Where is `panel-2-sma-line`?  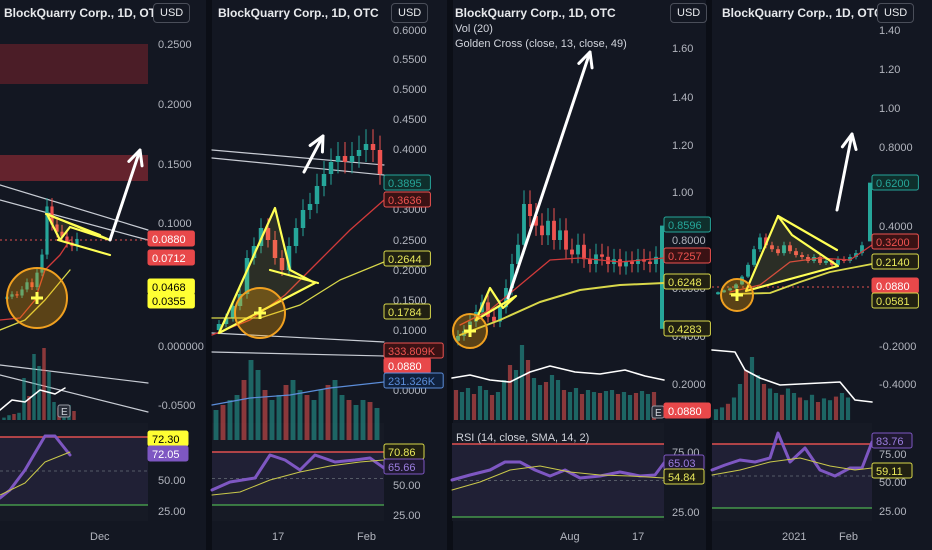
panel-2-sma-line is located at coordinates (298, 290).